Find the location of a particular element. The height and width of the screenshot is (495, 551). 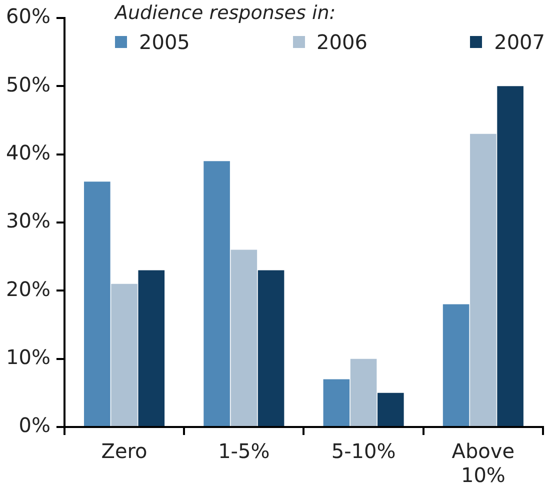

y-tick-label: 50% is located at coordinates (28, 84).